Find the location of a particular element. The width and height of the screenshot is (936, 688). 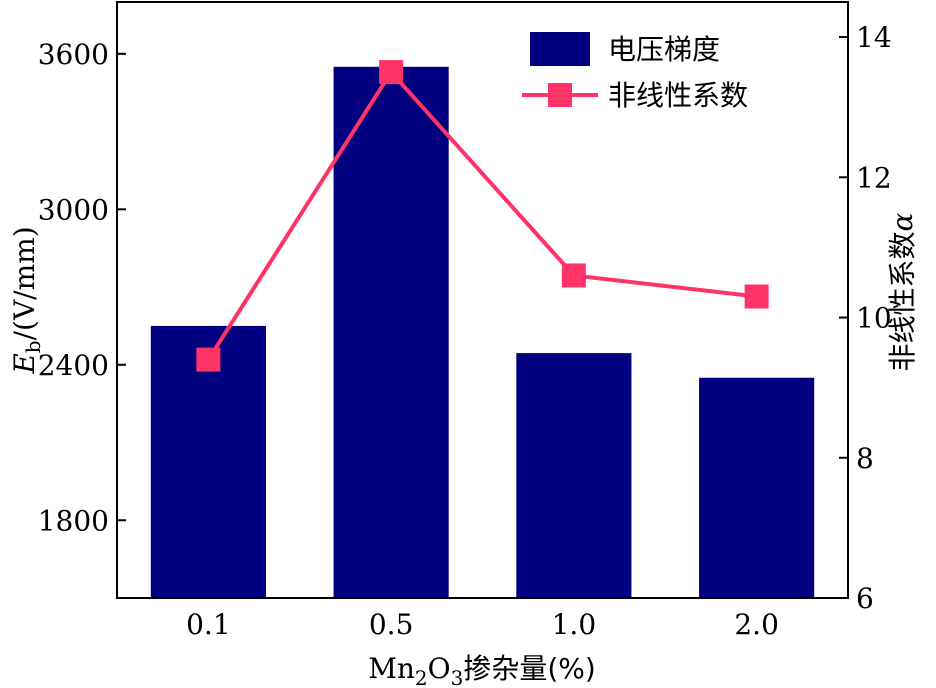

x-axis: 0.1 0.5 1.0 2.0 is located at coordinates (482, 624).